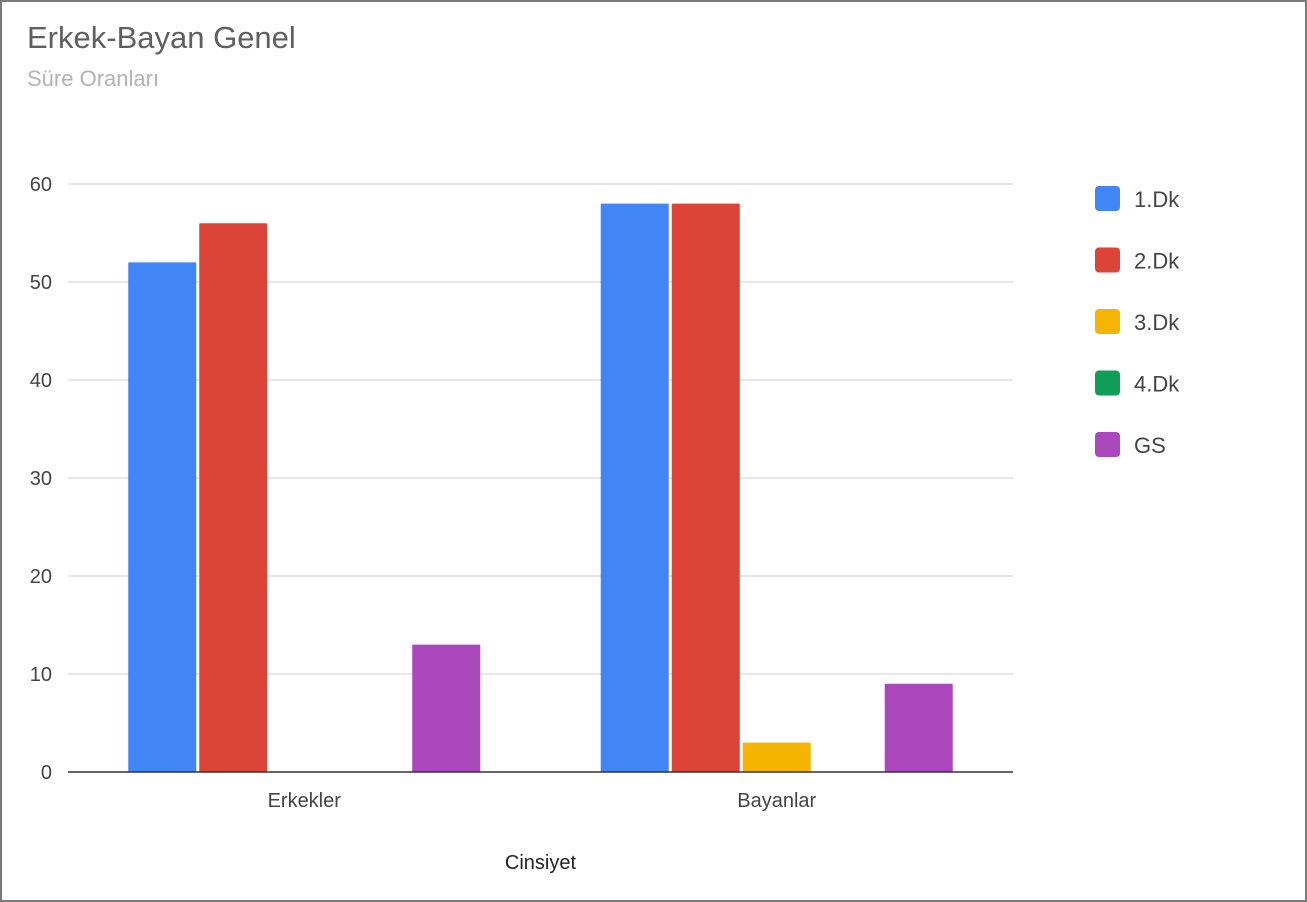 The height and width of the screenshot is (902, 1307). I want to click on bar-Erkekler-2.Dk, so click(233, 497).